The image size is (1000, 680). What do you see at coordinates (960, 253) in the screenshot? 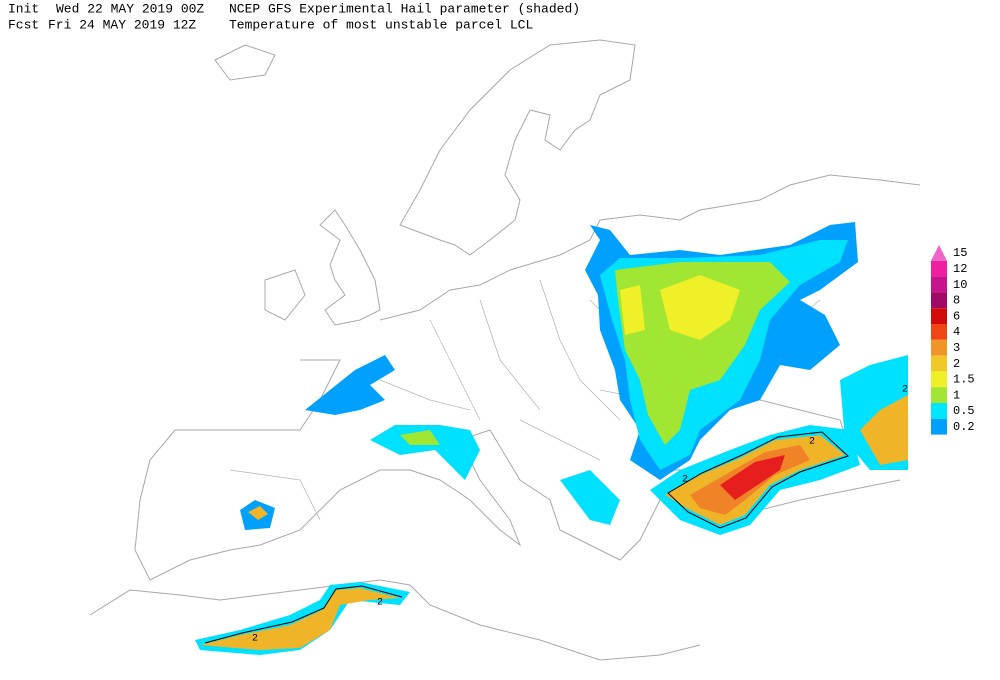
I see `legend-label: 15` at bounding box center [960, 253].